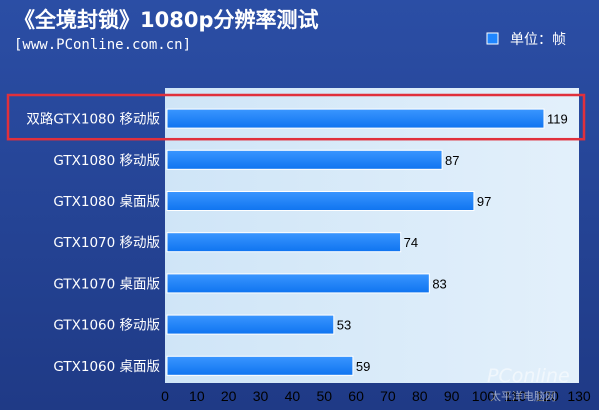 The width and height of the screenshot is (599, 410). What do you see at coordinates (106, 326) in the screenshot?
I see `category-label-5: GTX1060 移动版` at bounding box center [106, 326].